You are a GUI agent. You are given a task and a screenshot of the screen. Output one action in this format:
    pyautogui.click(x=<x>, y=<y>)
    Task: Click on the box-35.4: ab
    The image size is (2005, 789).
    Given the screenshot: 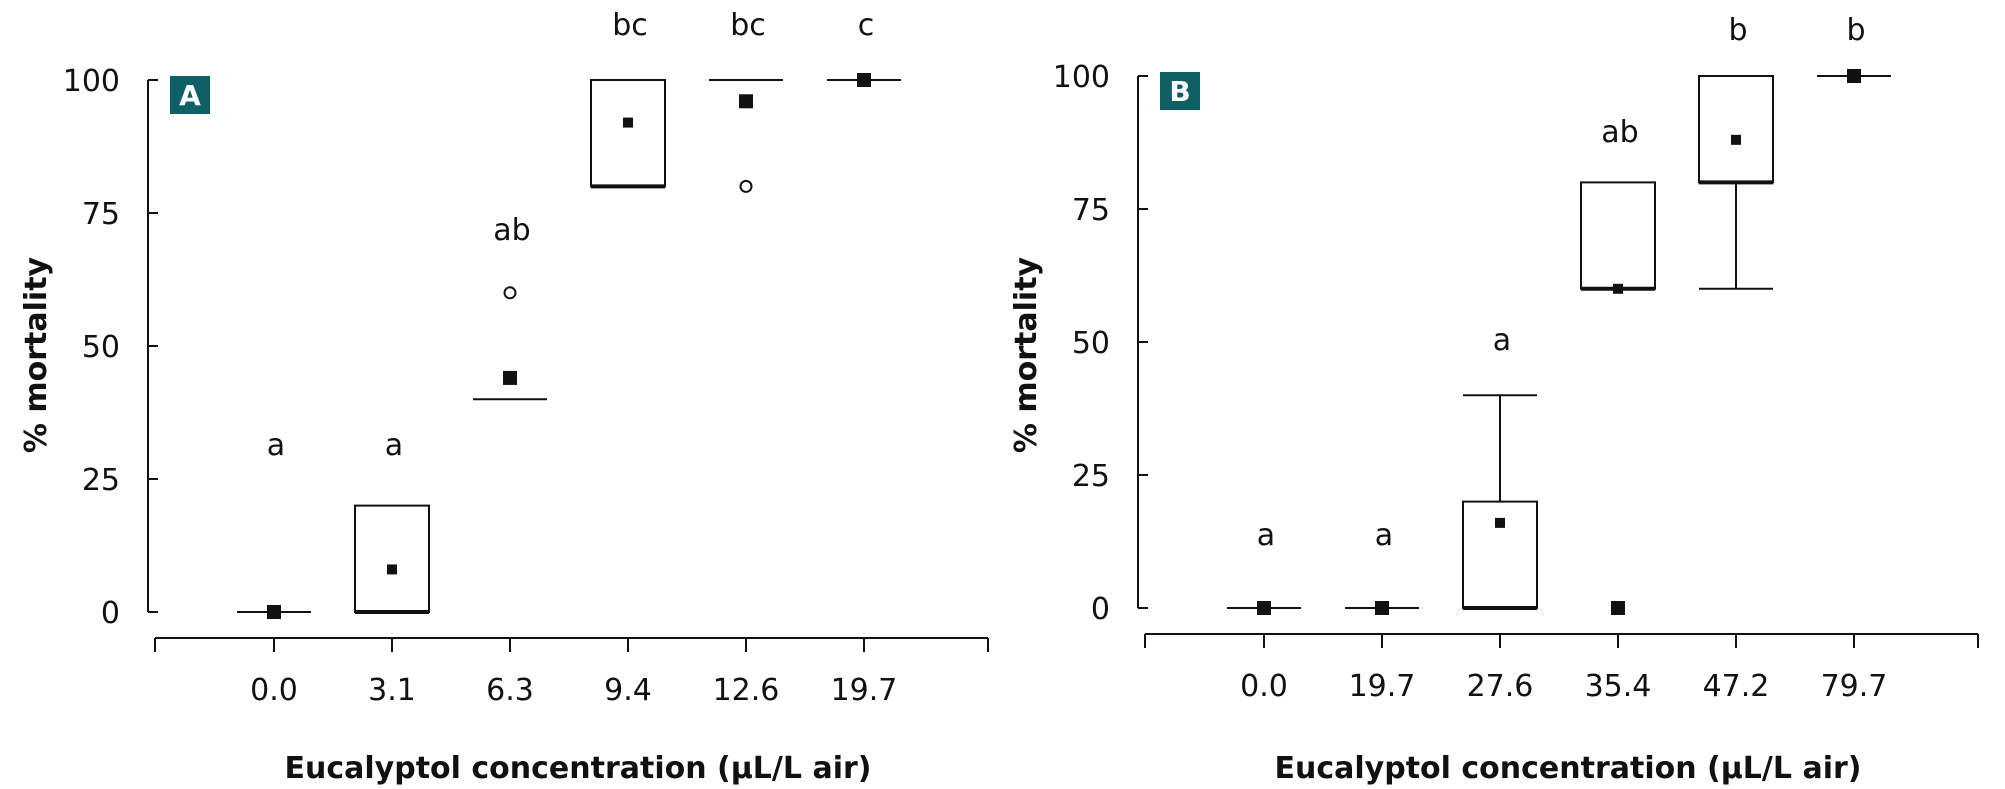 What is the action you would take?
    pyautogui.click(x=1618, y=365)
    